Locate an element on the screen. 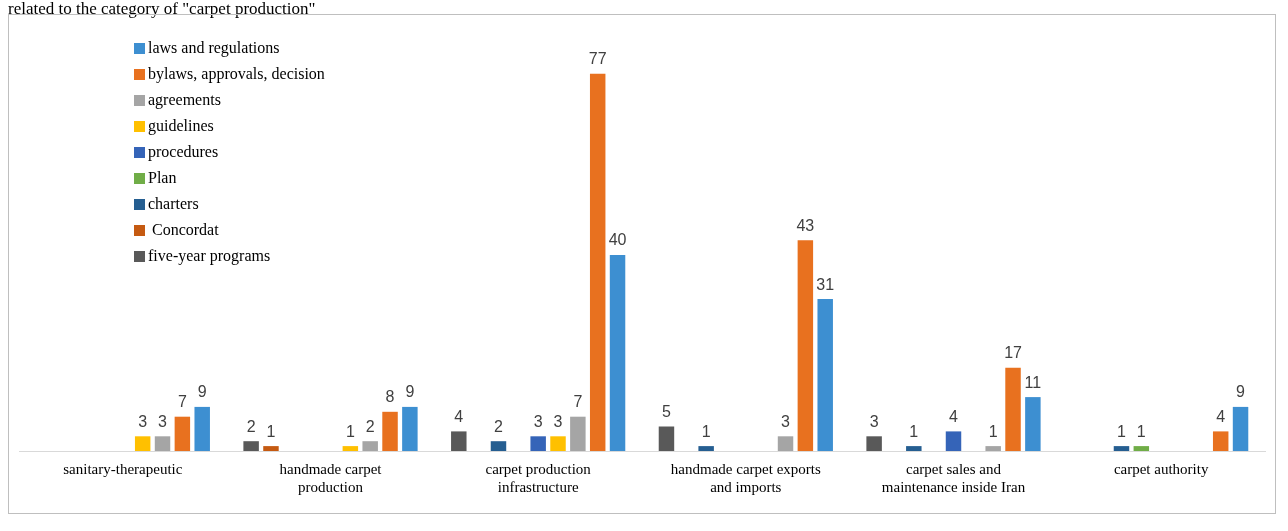  legend-label: agreements is located at coordinates (184, 100).